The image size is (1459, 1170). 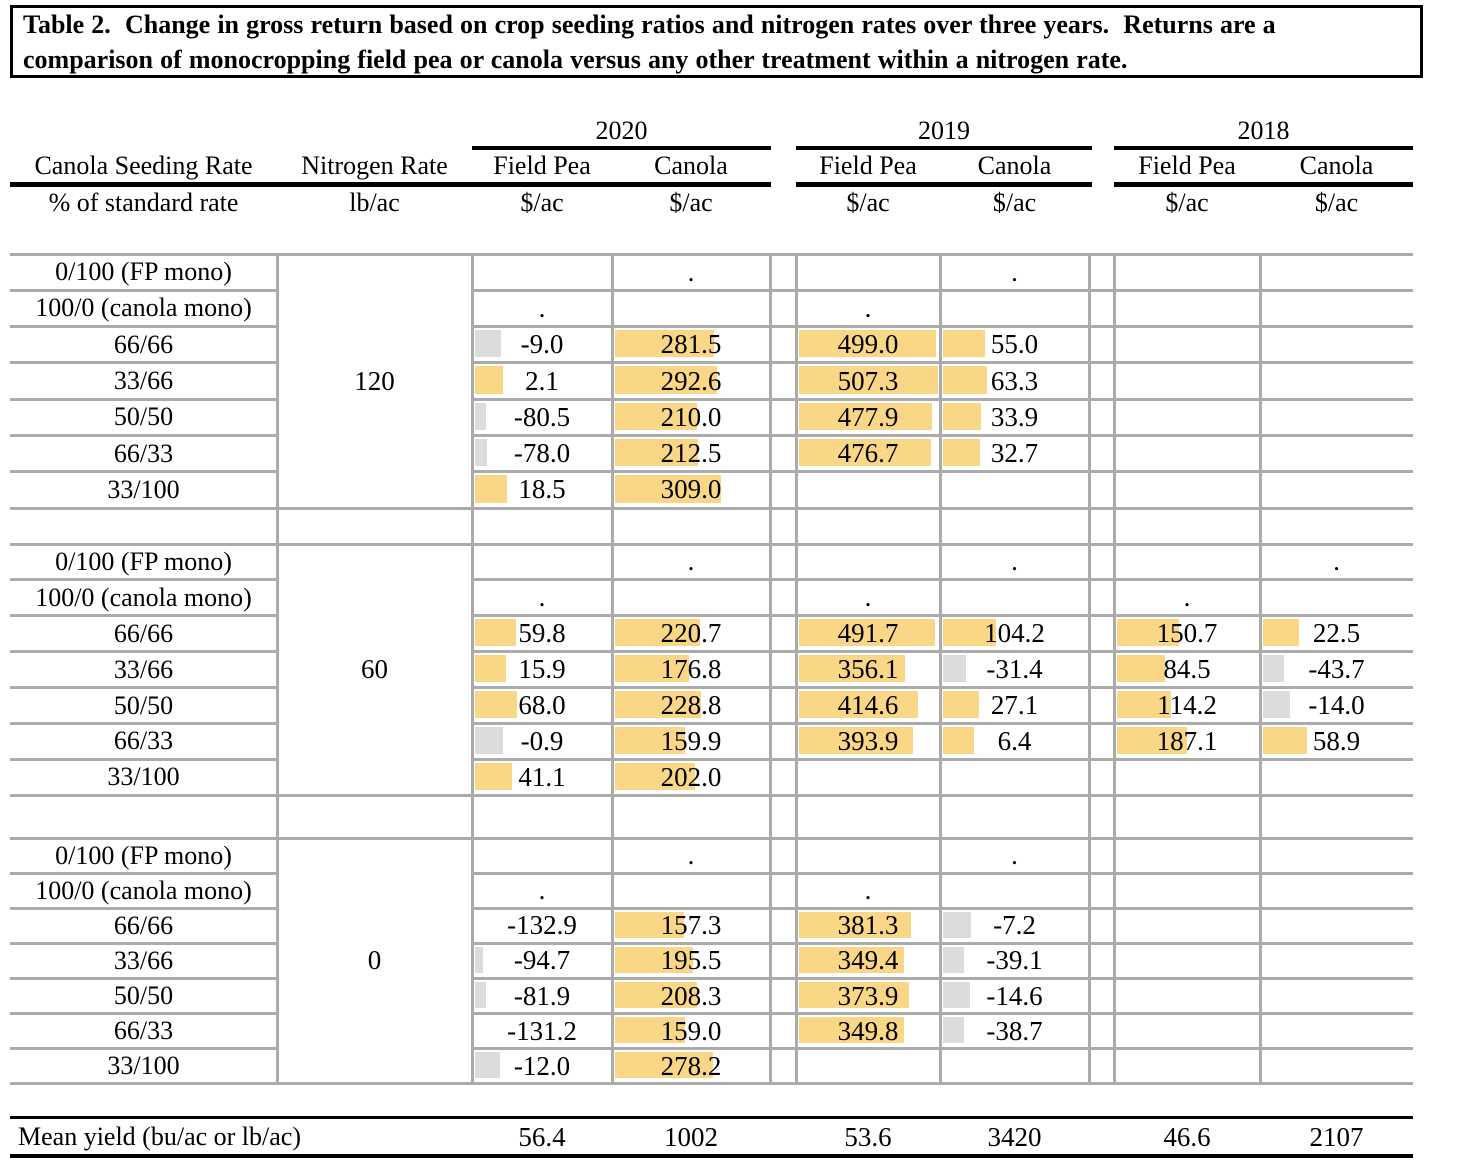 What do you see at coordinates (1014, 380) in the screenshot?
I see `data-cell-value: 63.3` at bounding box center [1014, 380].